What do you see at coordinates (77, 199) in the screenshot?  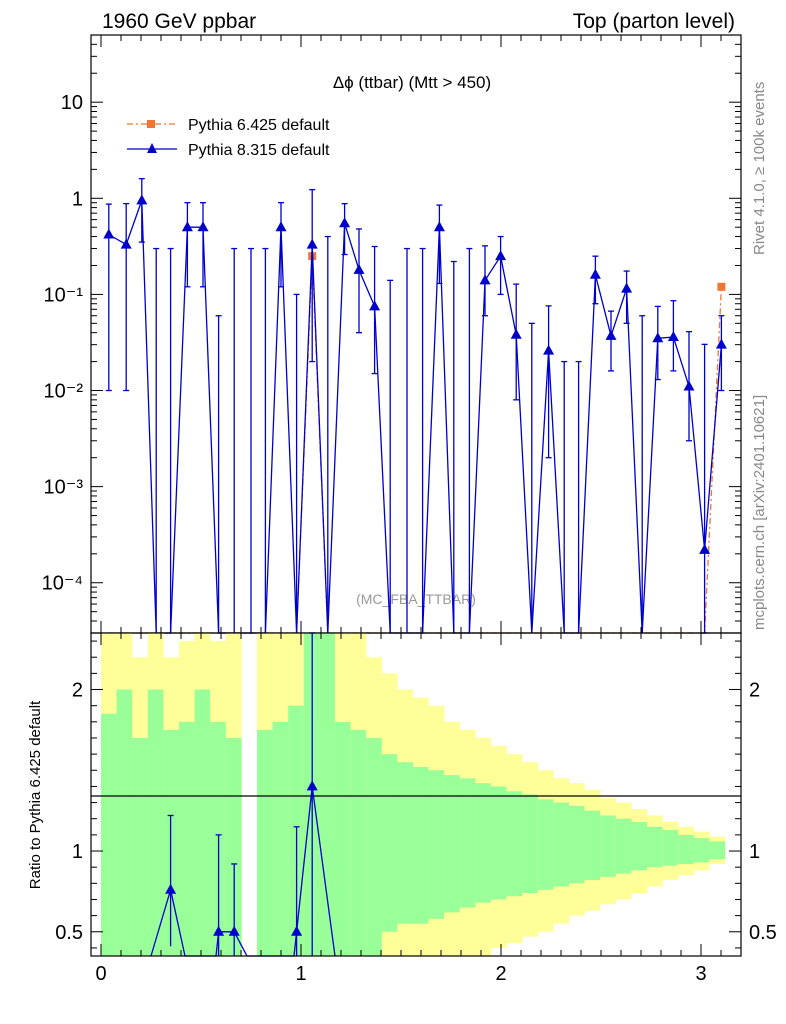 I see `main-y-tick-label: 1` at bounding box center [77, 199].